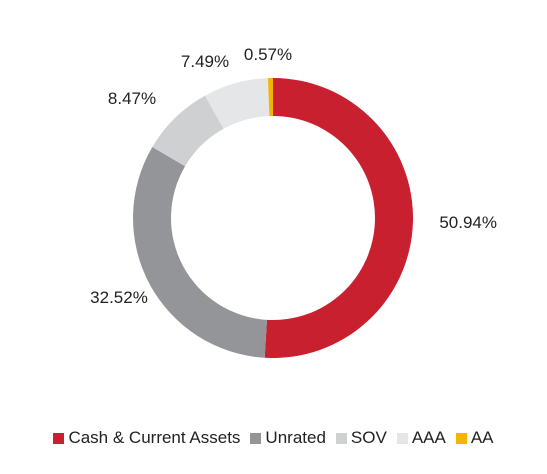 This screenshot has width=547, height=474. What do you see at coordinates (256, 438) in the screenshot?
I see `legend-swatch-unrated` at bounding box center [256, 438].